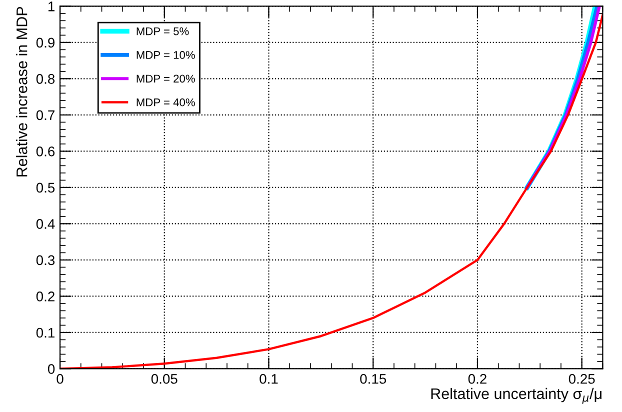  I want to click on y-axis-title: Relative increase in MDP, so click(22, 91).